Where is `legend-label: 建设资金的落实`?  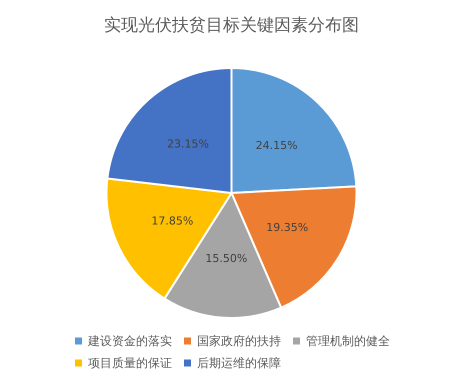
legend-label: 建设资金的落实 is located at coordinates (129, 341).